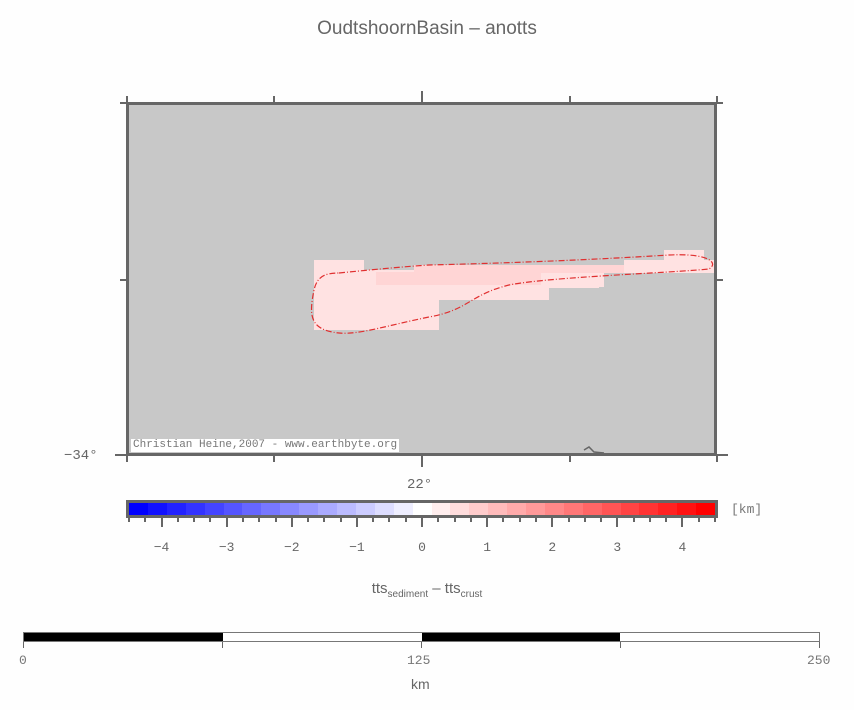  I want to click on scale-label-125: 125, so click(419, 660).